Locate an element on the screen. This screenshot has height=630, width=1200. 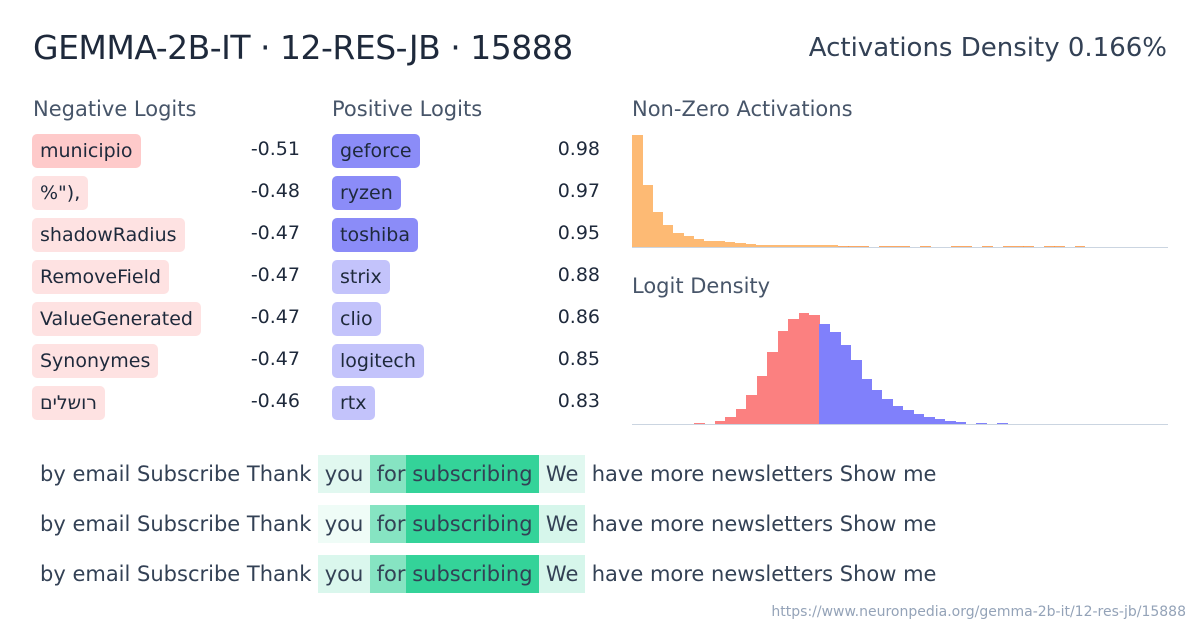
logit-value: 0.86 is located at coordinates (578, 317).